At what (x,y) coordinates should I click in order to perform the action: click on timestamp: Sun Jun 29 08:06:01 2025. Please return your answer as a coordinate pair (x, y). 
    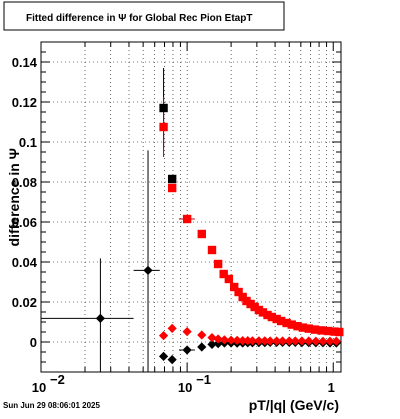
    Looking at the image, I should click on (51, 405).